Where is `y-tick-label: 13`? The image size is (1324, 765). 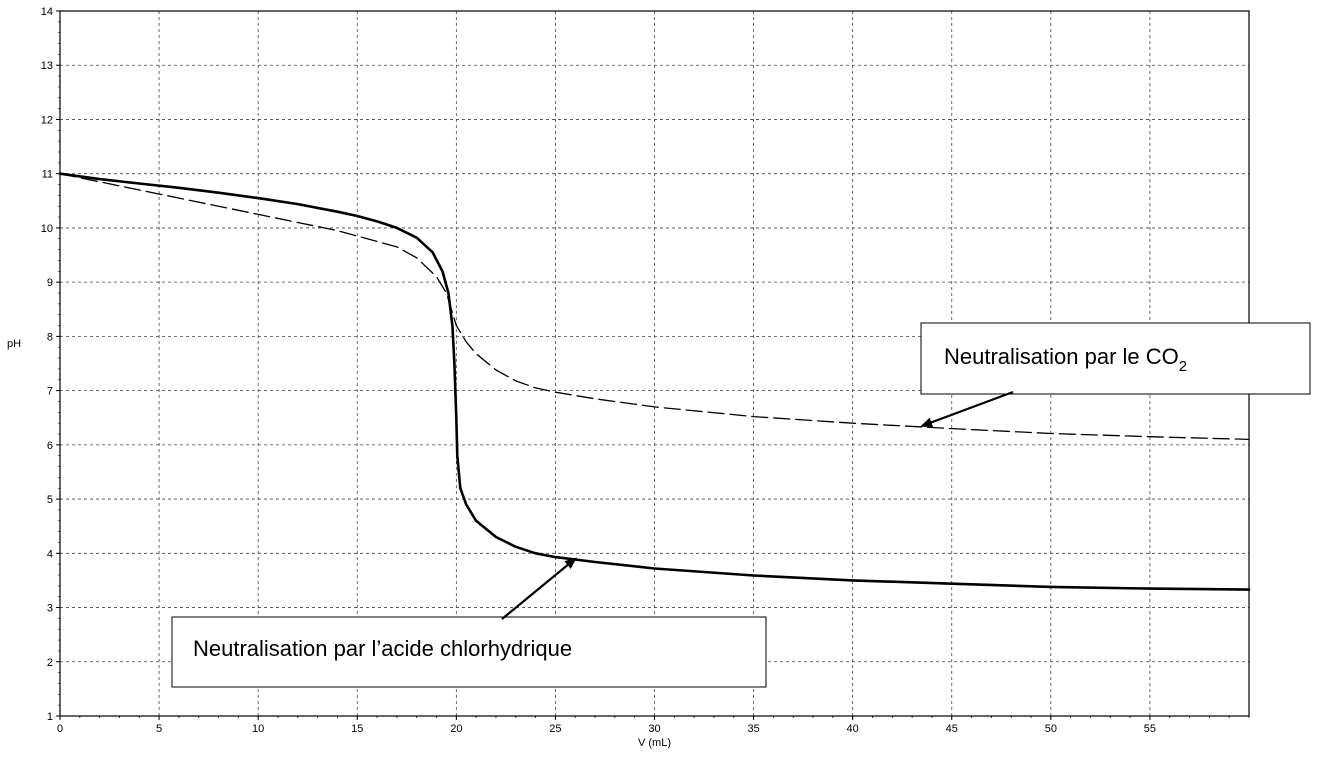 y-tick-label: 13 is located at coordinates (47, 66).